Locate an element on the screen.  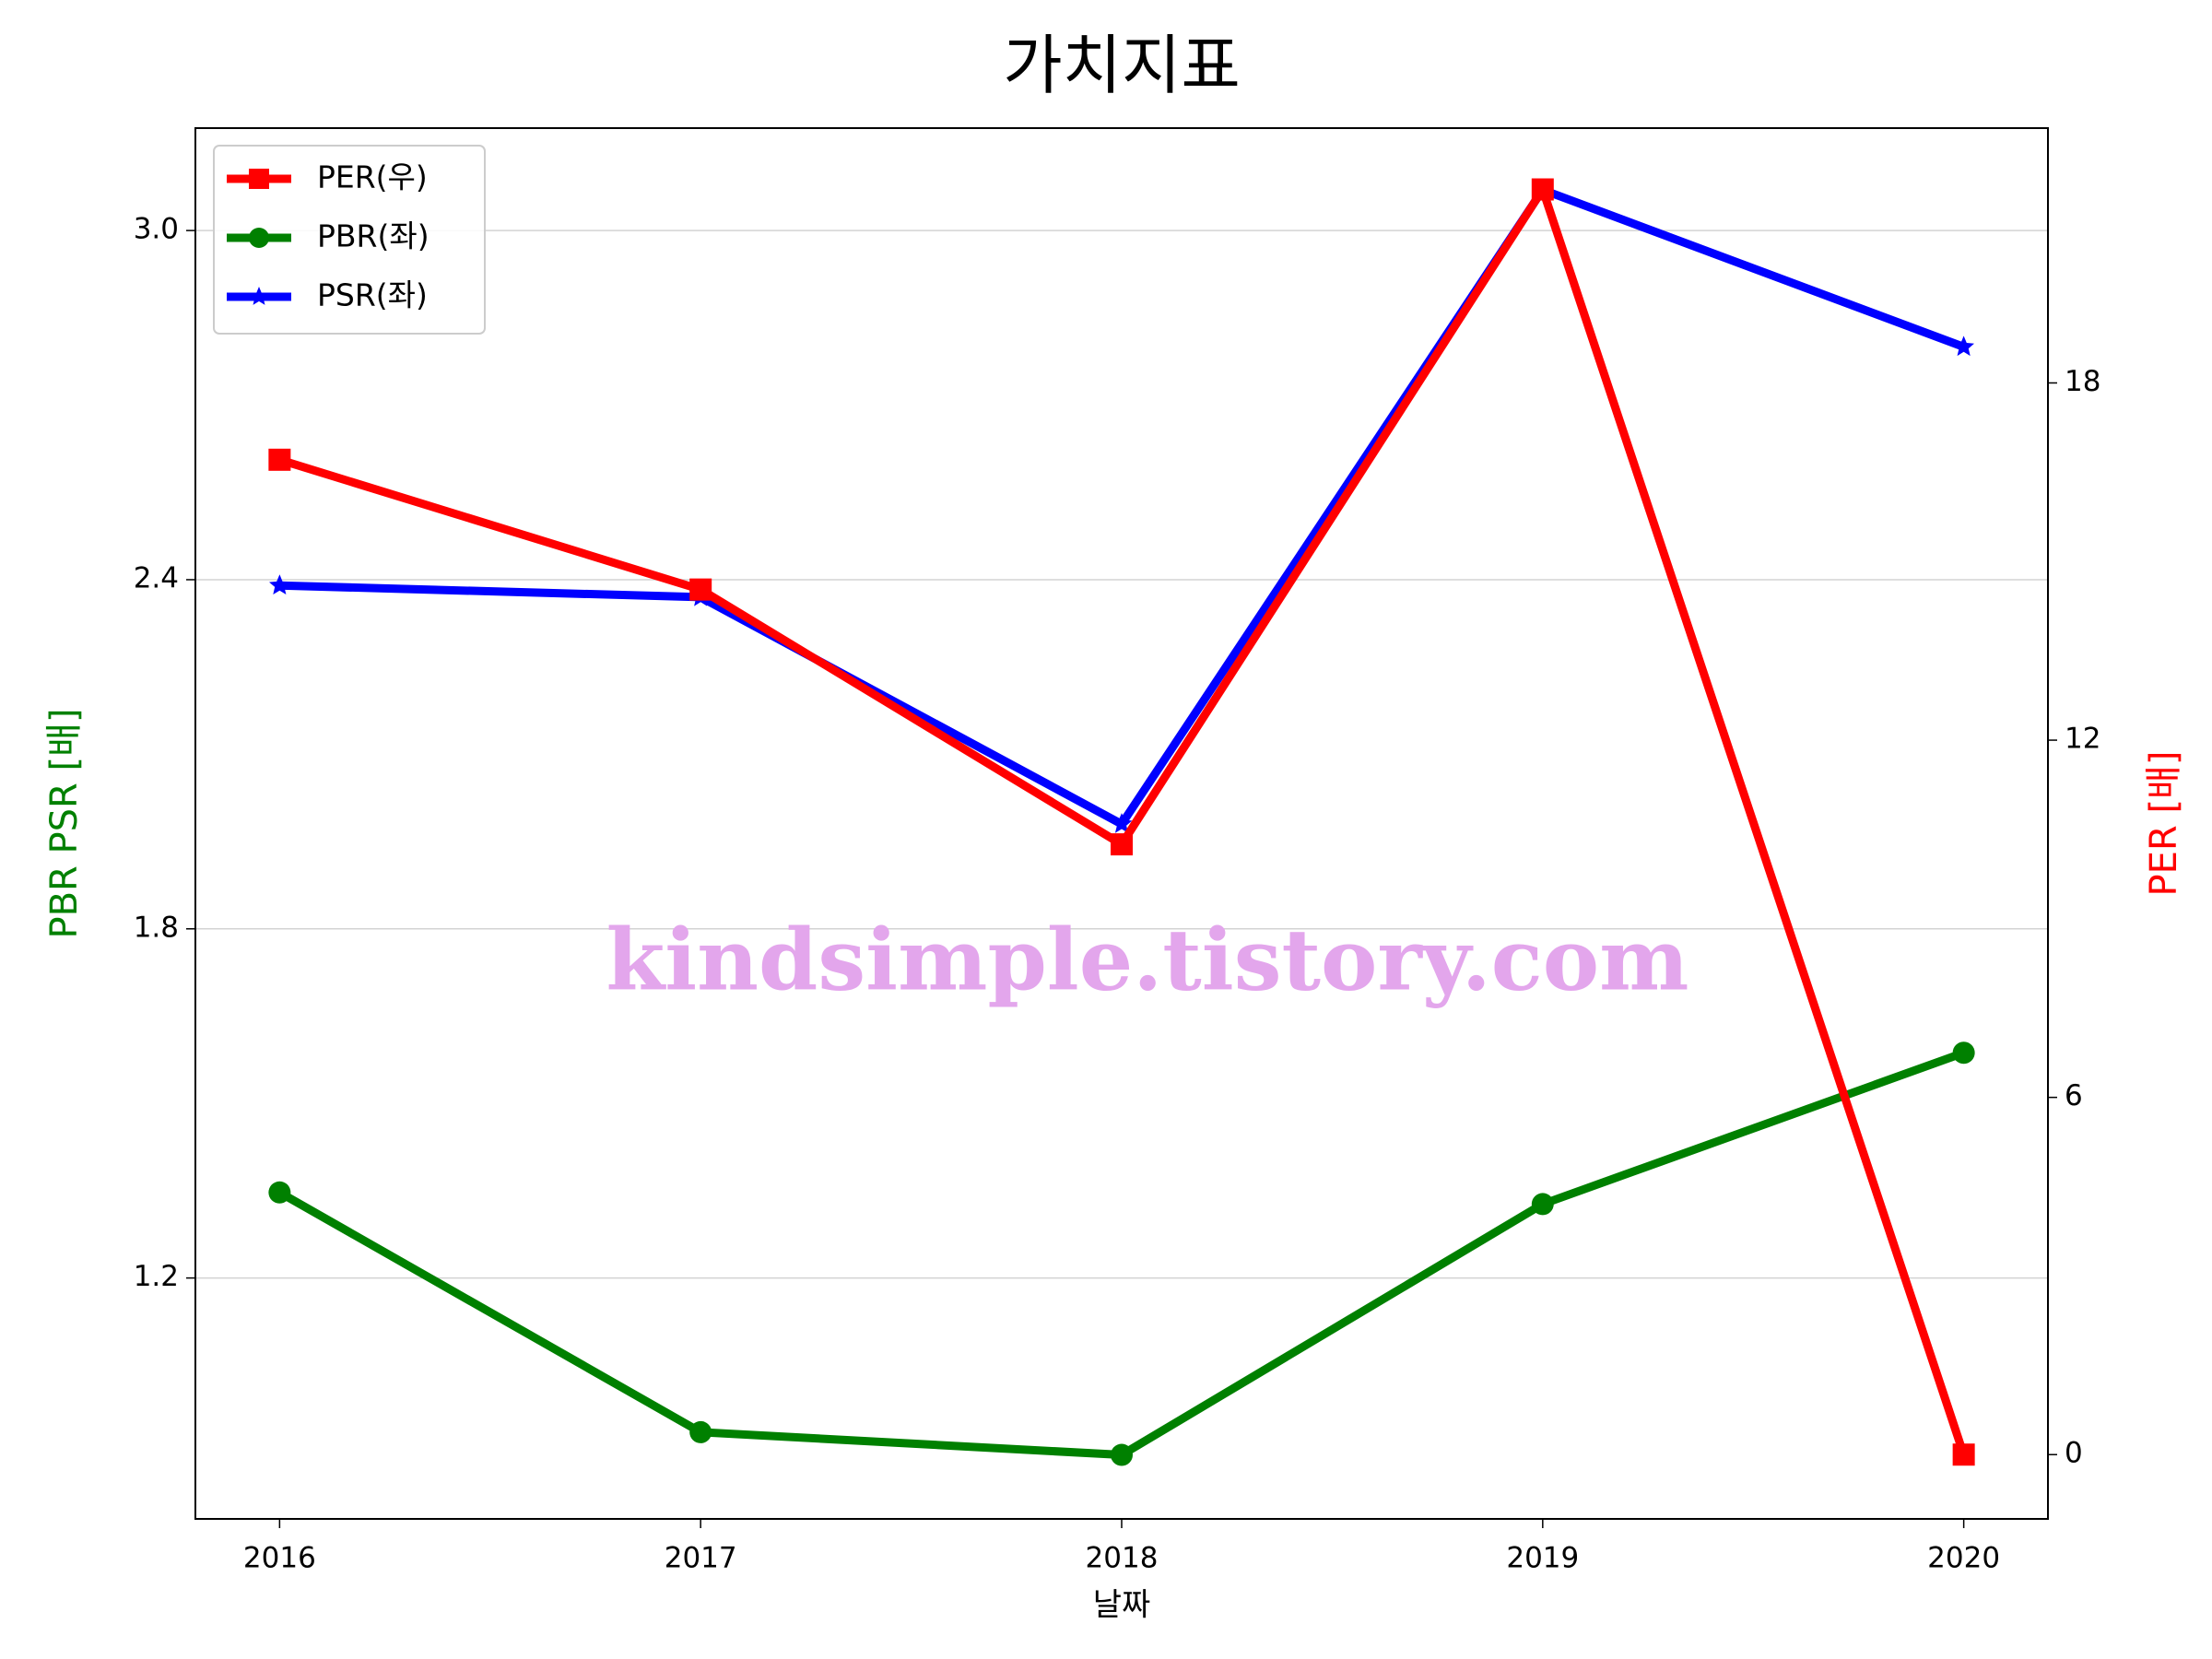
legend-box is located at coordinates (349, 240).